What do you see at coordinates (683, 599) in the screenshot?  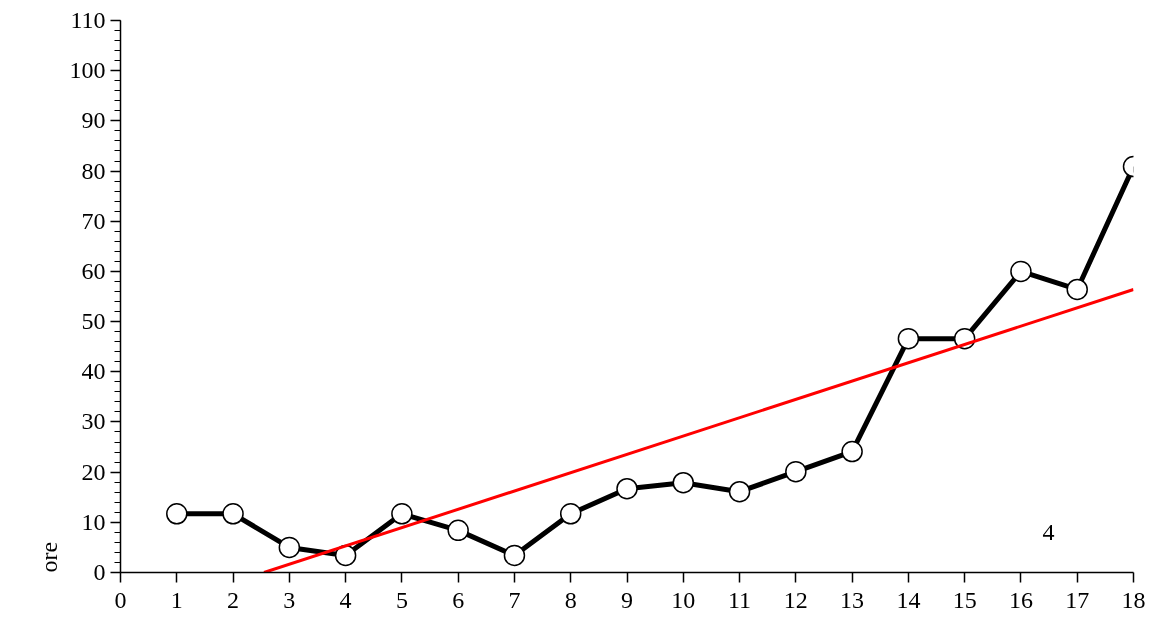 I see `x-tick-label: 10` at bounding box center [683, 599].